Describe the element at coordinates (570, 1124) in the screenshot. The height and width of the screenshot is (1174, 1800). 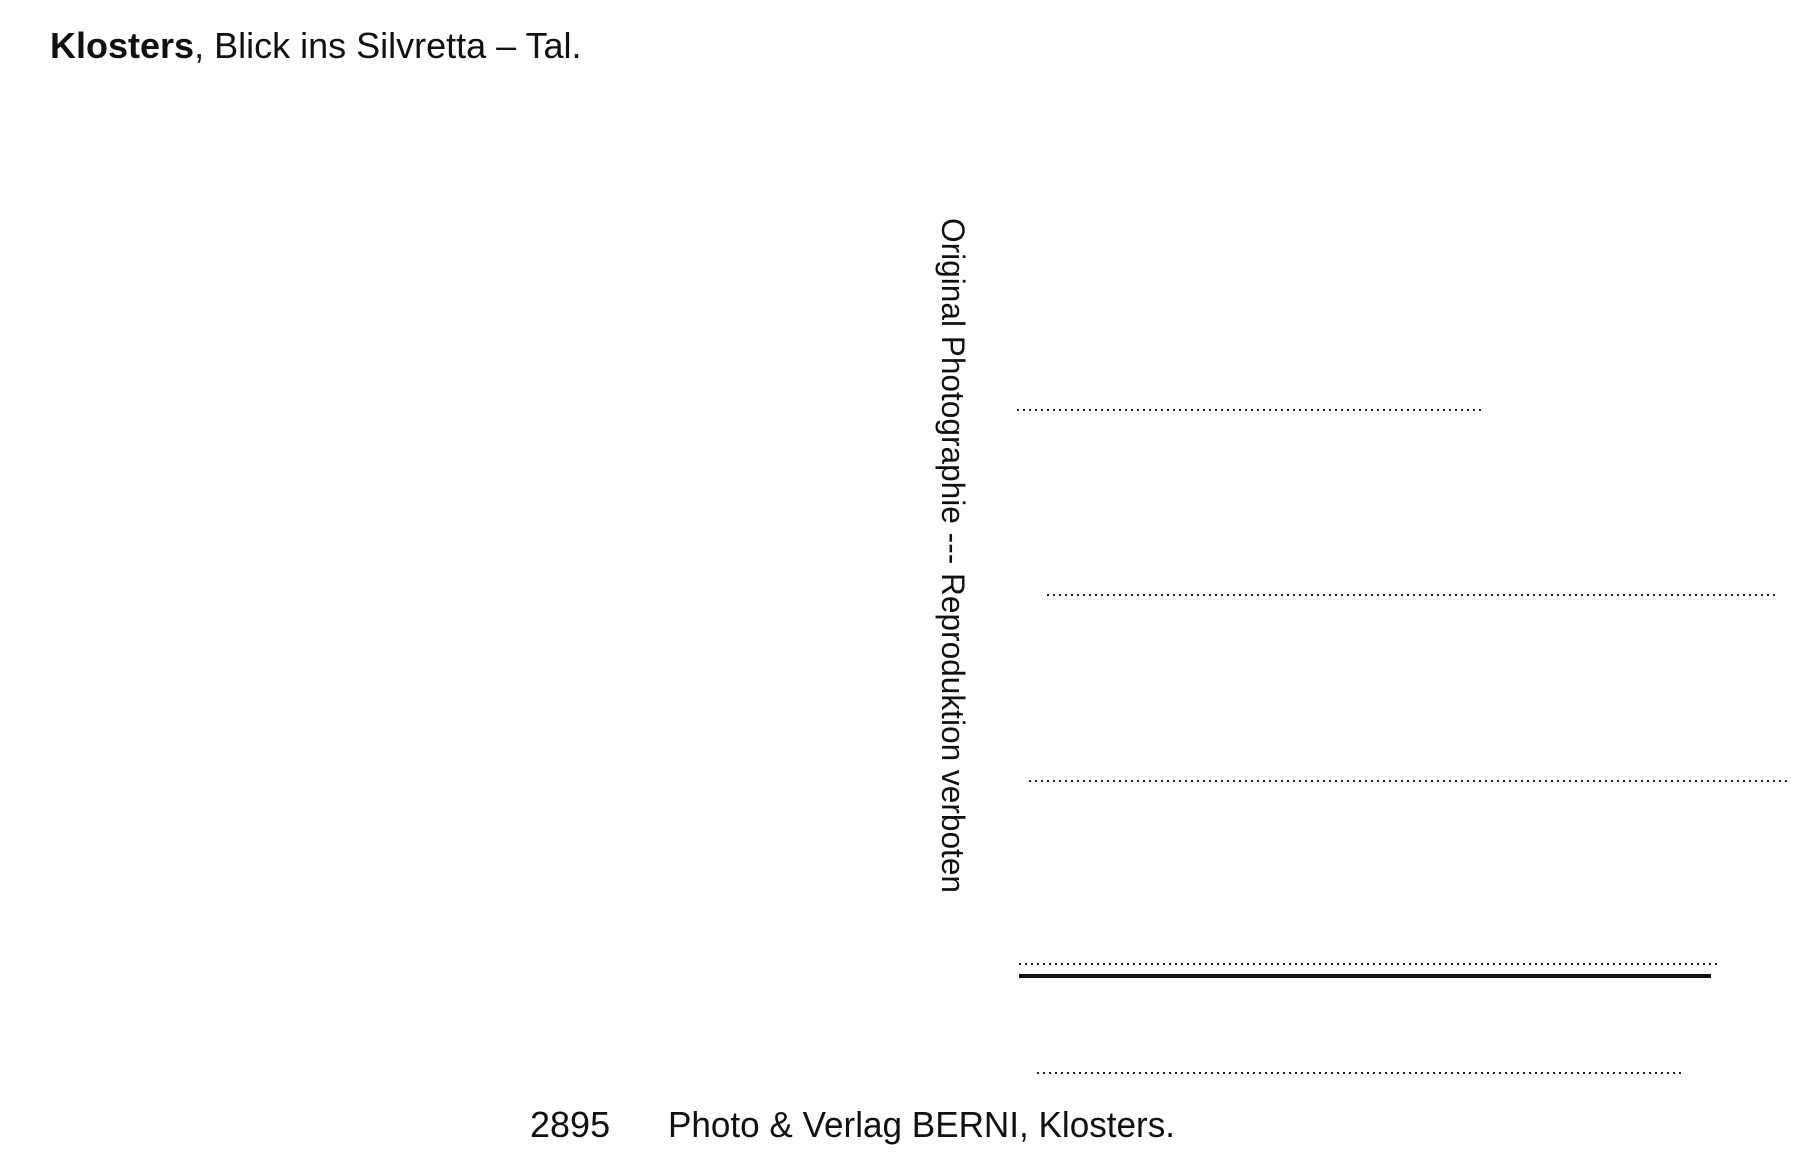
I see `card-number: 2895` at that location.